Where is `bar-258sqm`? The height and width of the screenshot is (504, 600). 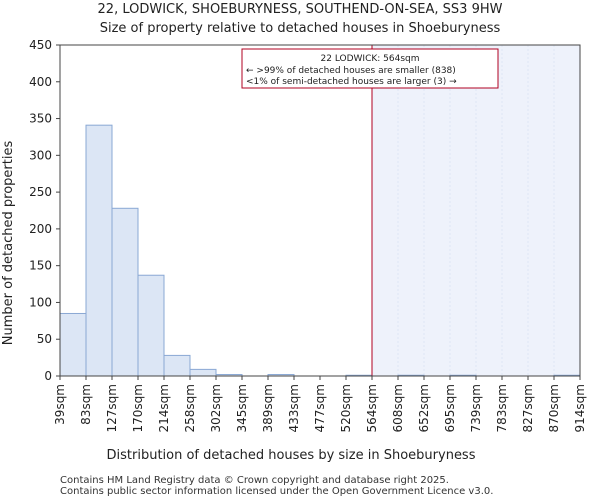
bar-258sqm is located at coordinates (203, 372).